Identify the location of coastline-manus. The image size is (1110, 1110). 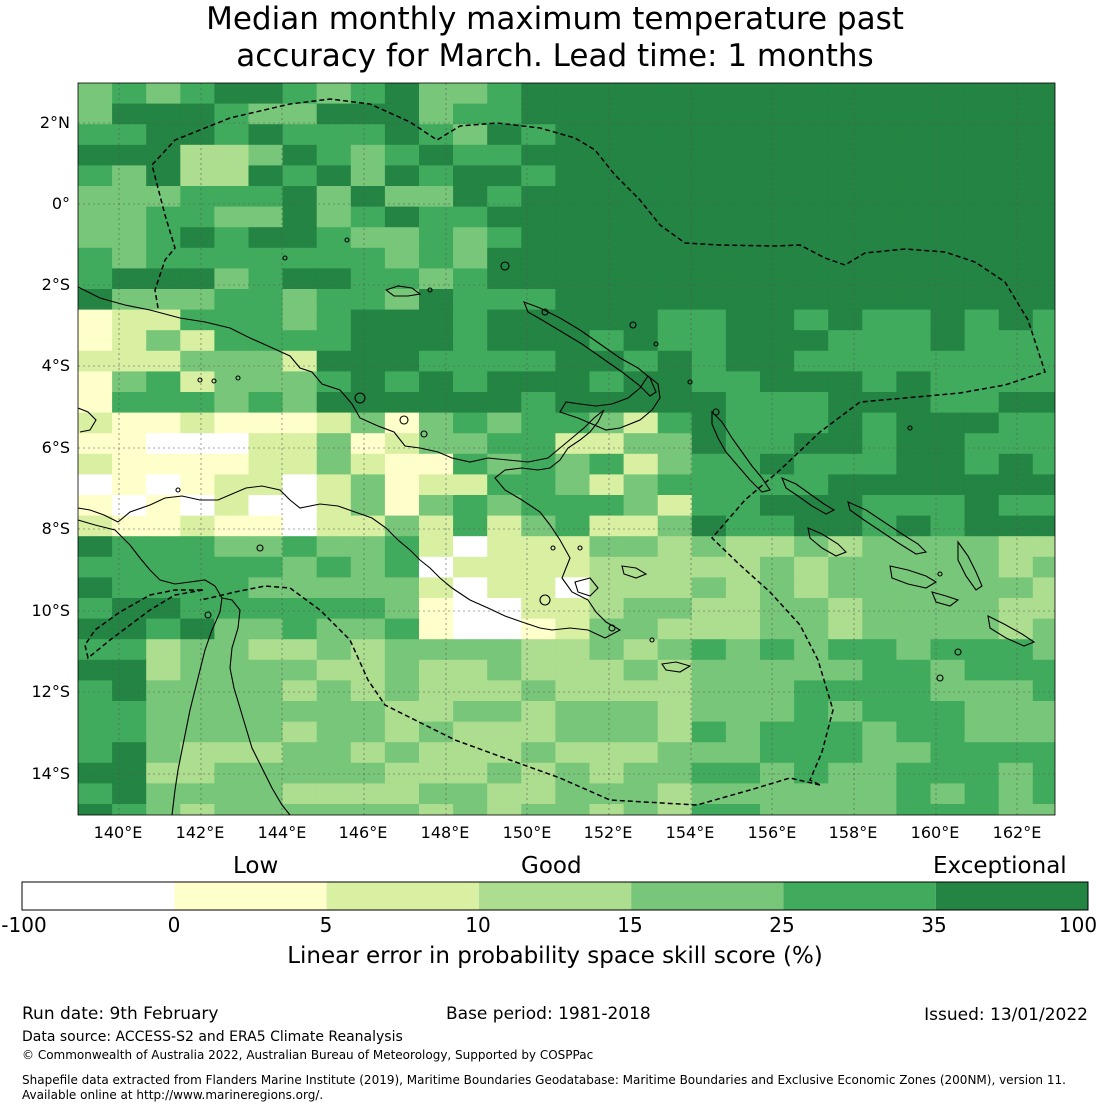
(403, 291).